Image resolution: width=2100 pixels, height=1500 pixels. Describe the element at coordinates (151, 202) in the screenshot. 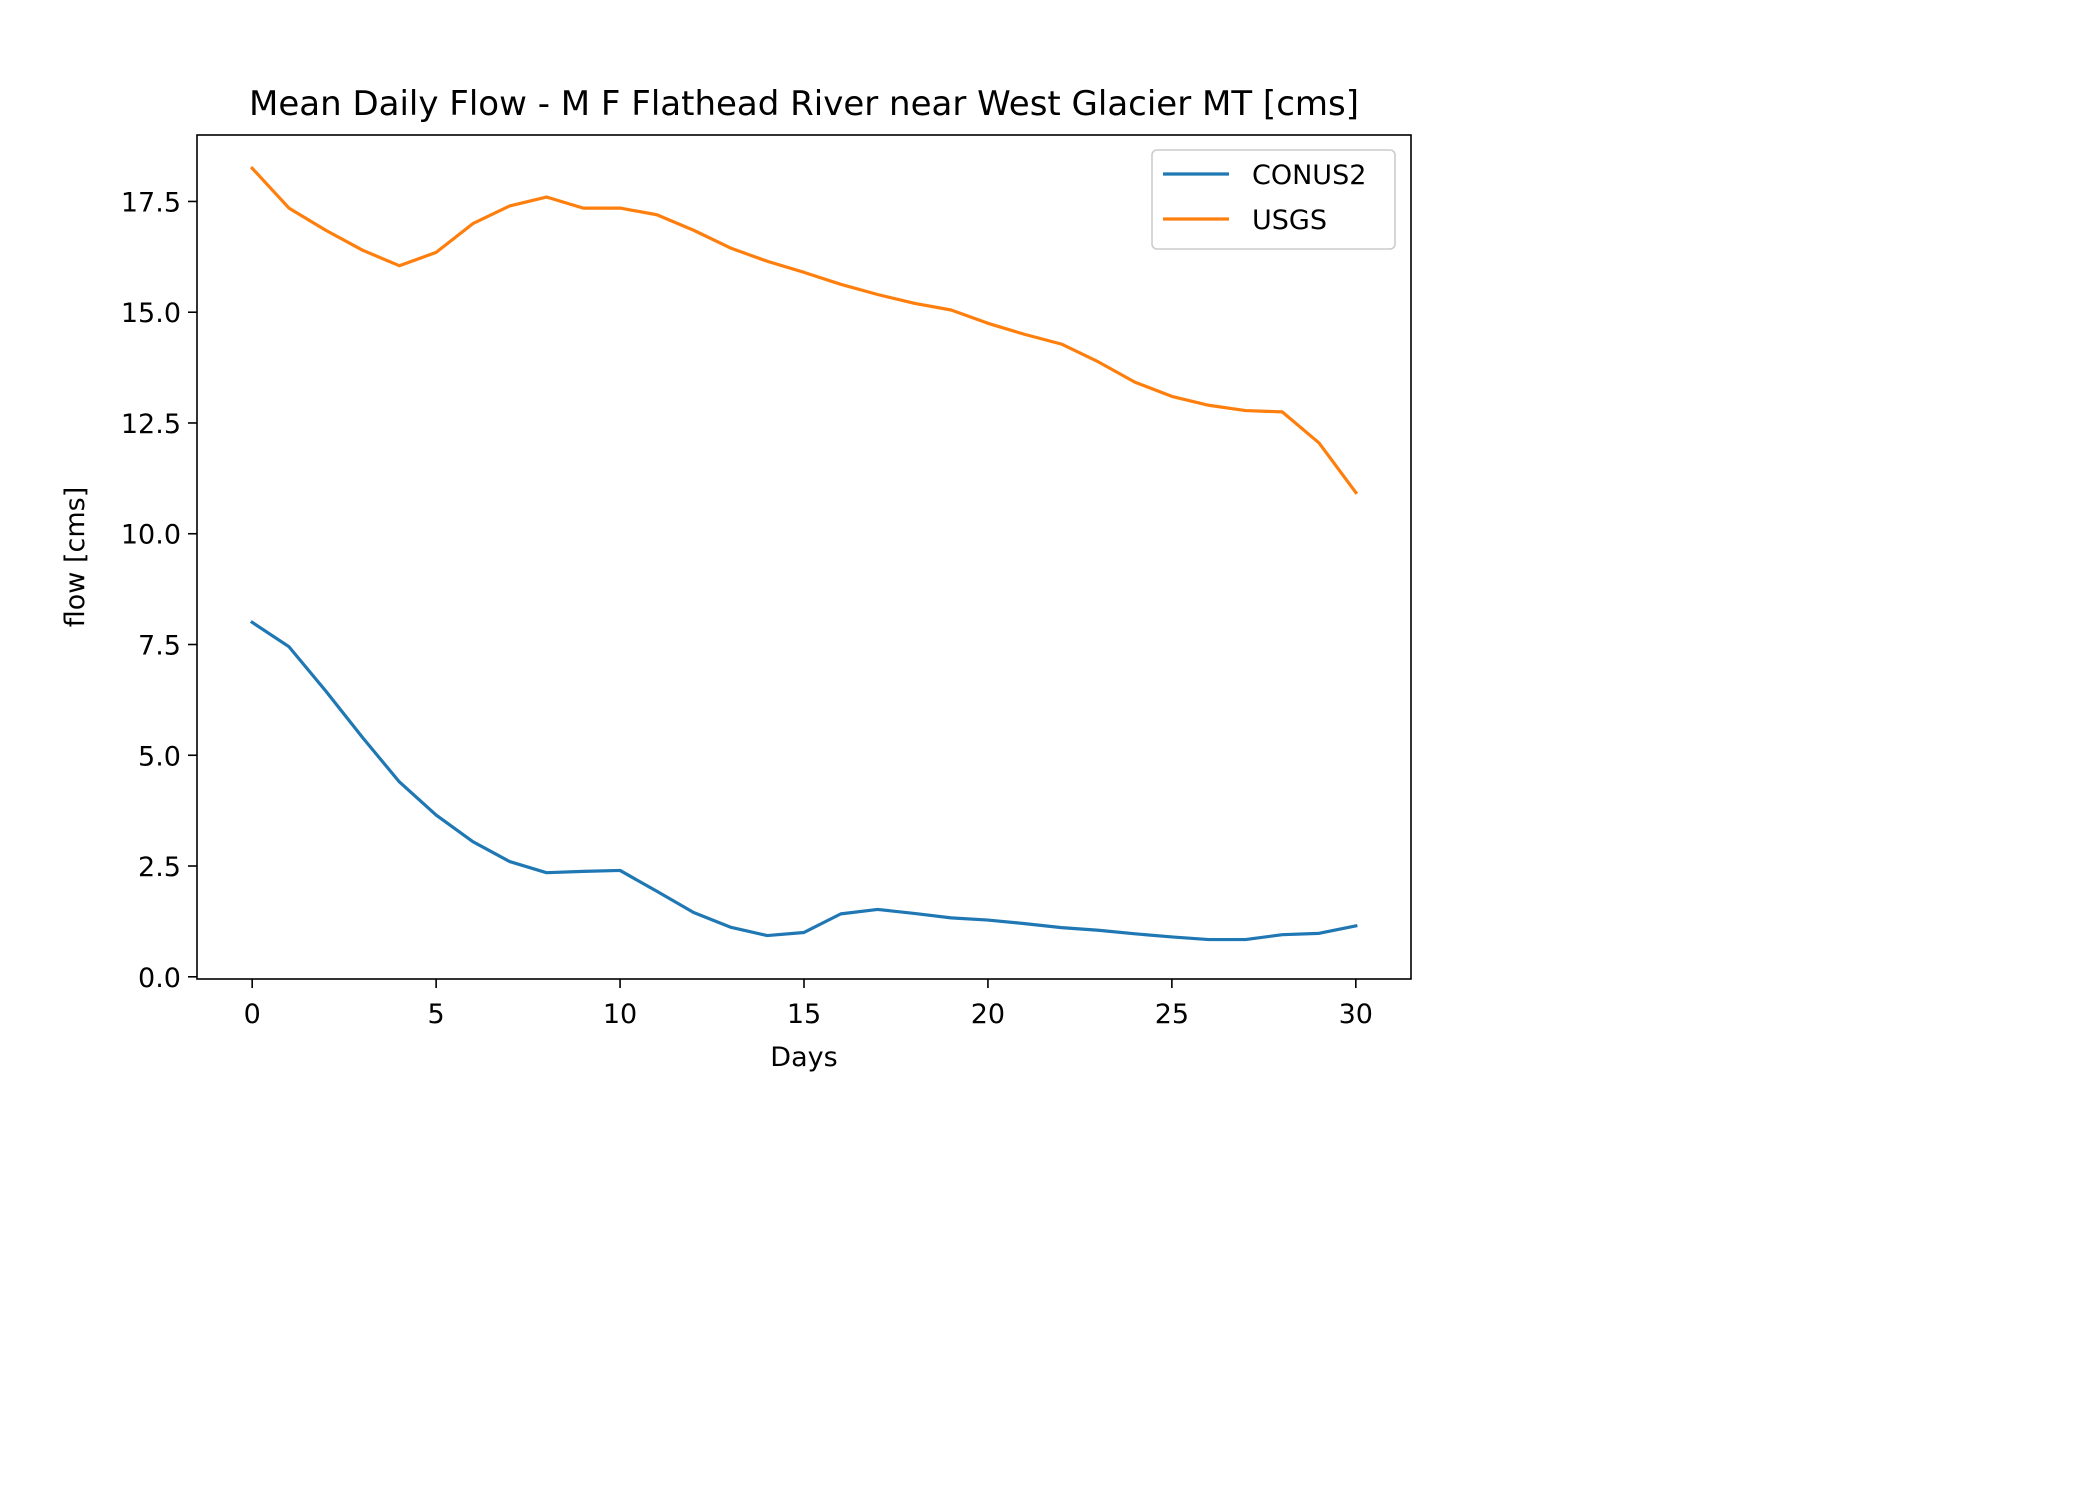

I see `y-tick-label: 17.5` at that location.